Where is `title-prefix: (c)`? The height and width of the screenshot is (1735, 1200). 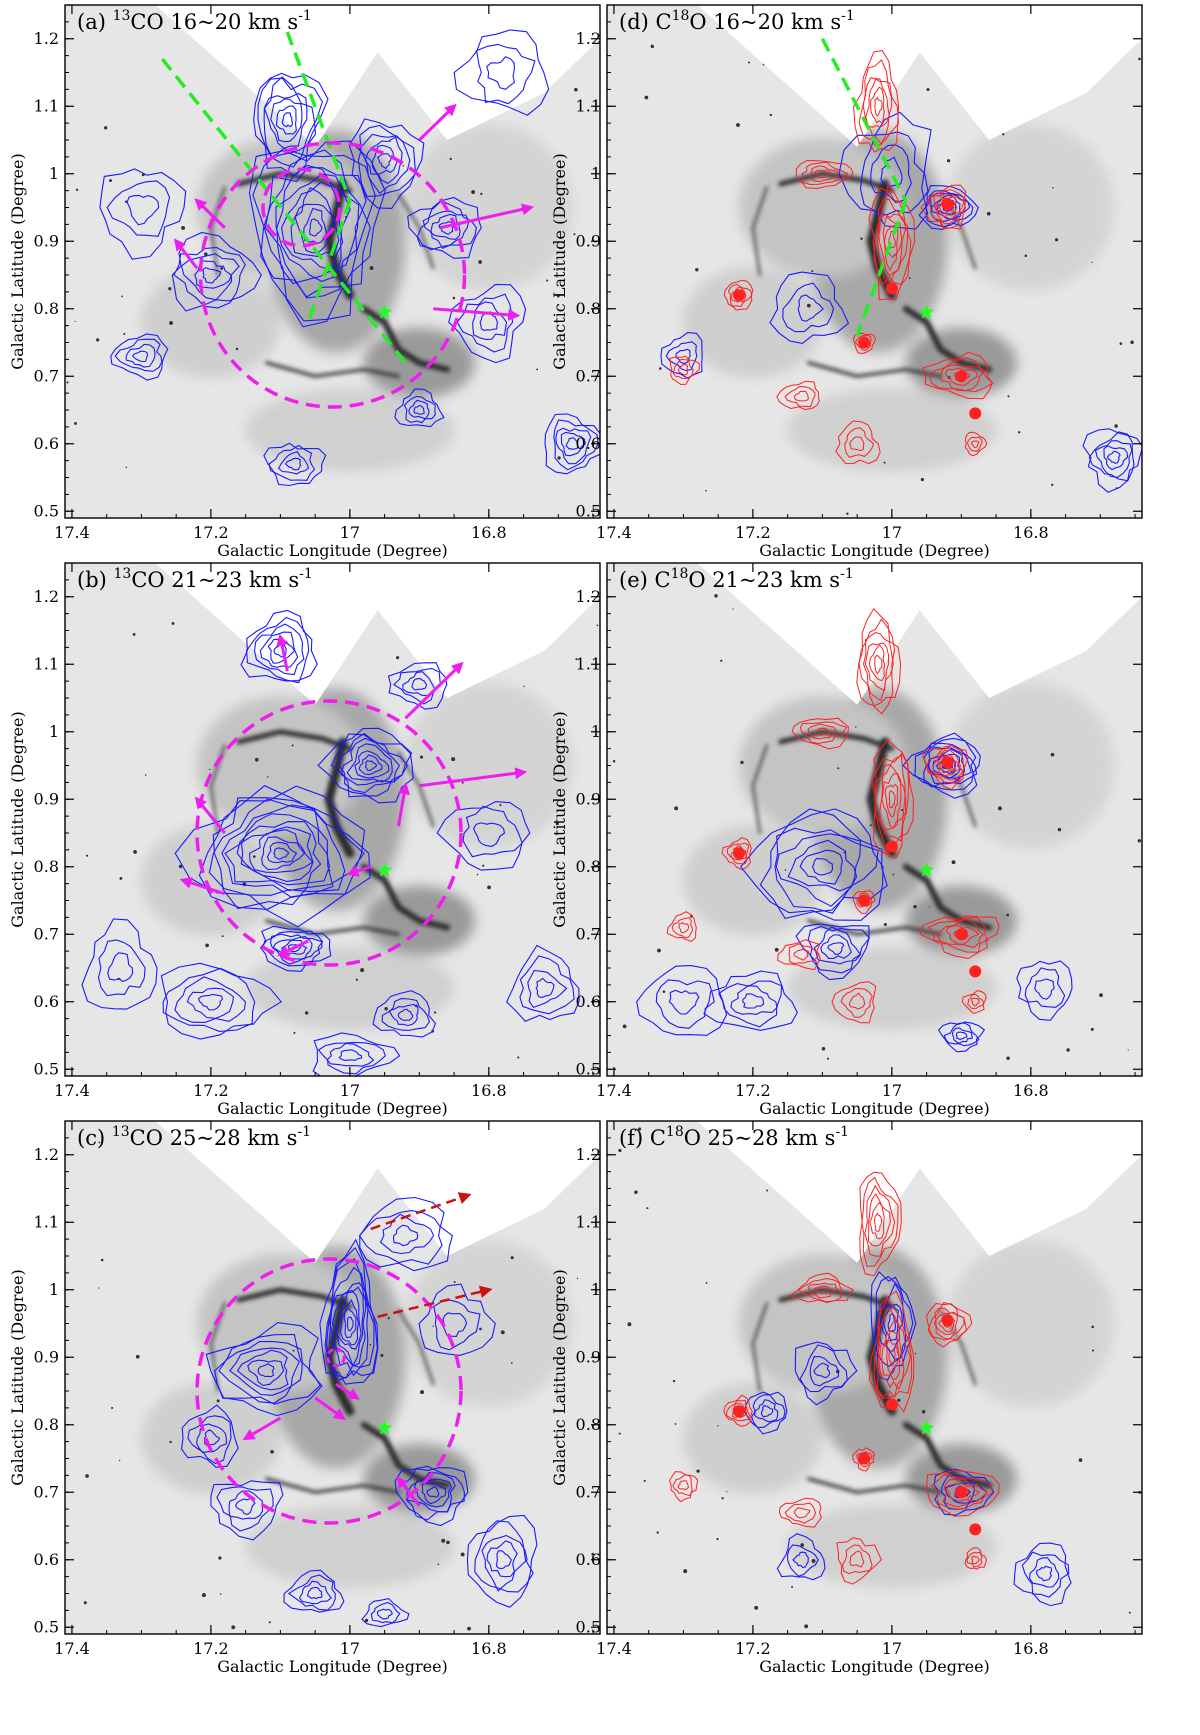
title-prefix: (c) is located at coordinates (94, 1138).